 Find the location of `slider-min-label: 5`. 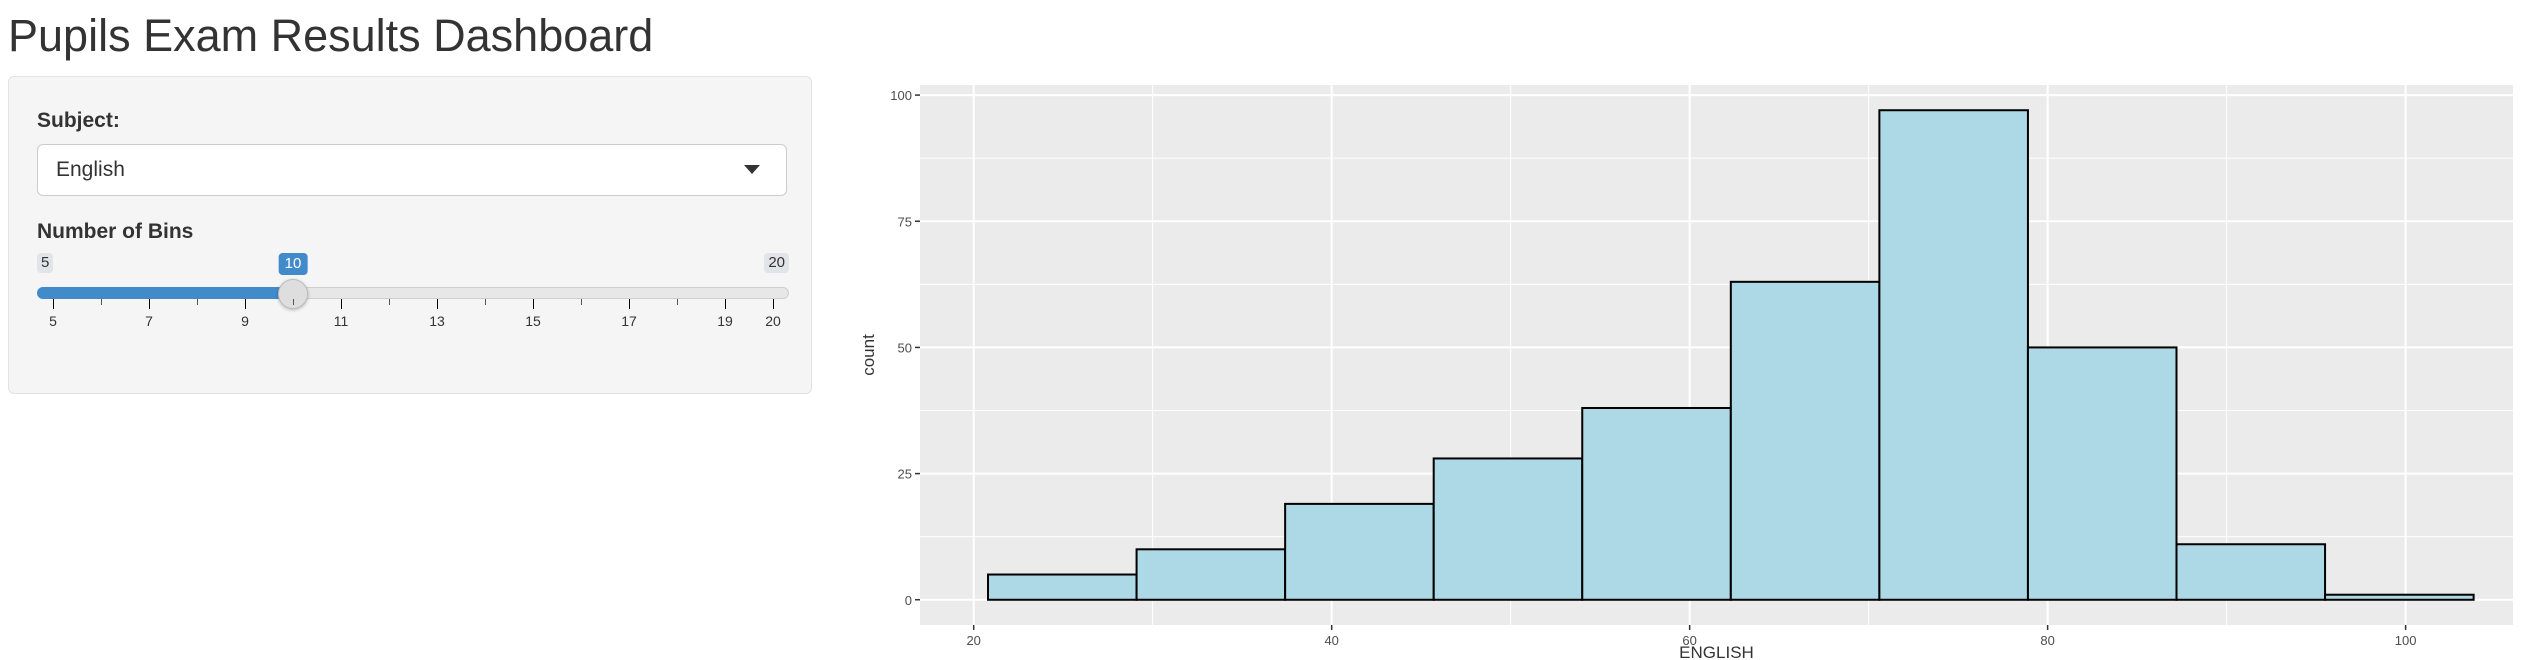

slider-min-label: 5 is located at coordinates (45, 263).